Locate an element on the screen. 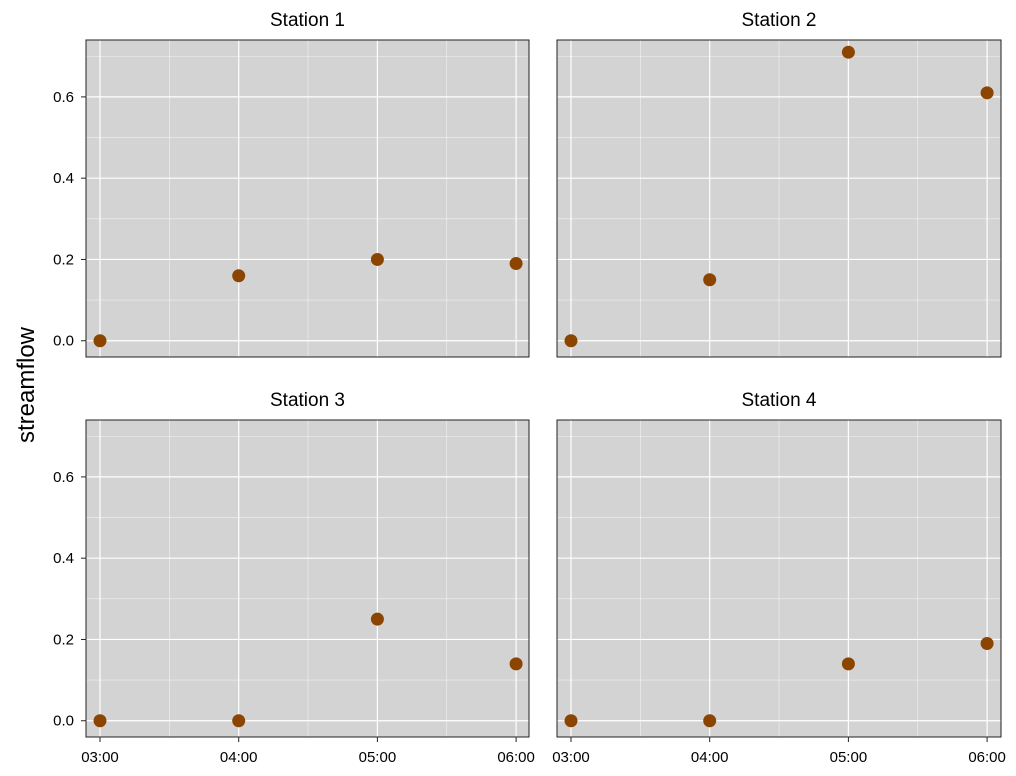 Image resolution: width=1016 pixels, height=776 pixels. panel-title: Station 4 is located at coordinates (779, 400).